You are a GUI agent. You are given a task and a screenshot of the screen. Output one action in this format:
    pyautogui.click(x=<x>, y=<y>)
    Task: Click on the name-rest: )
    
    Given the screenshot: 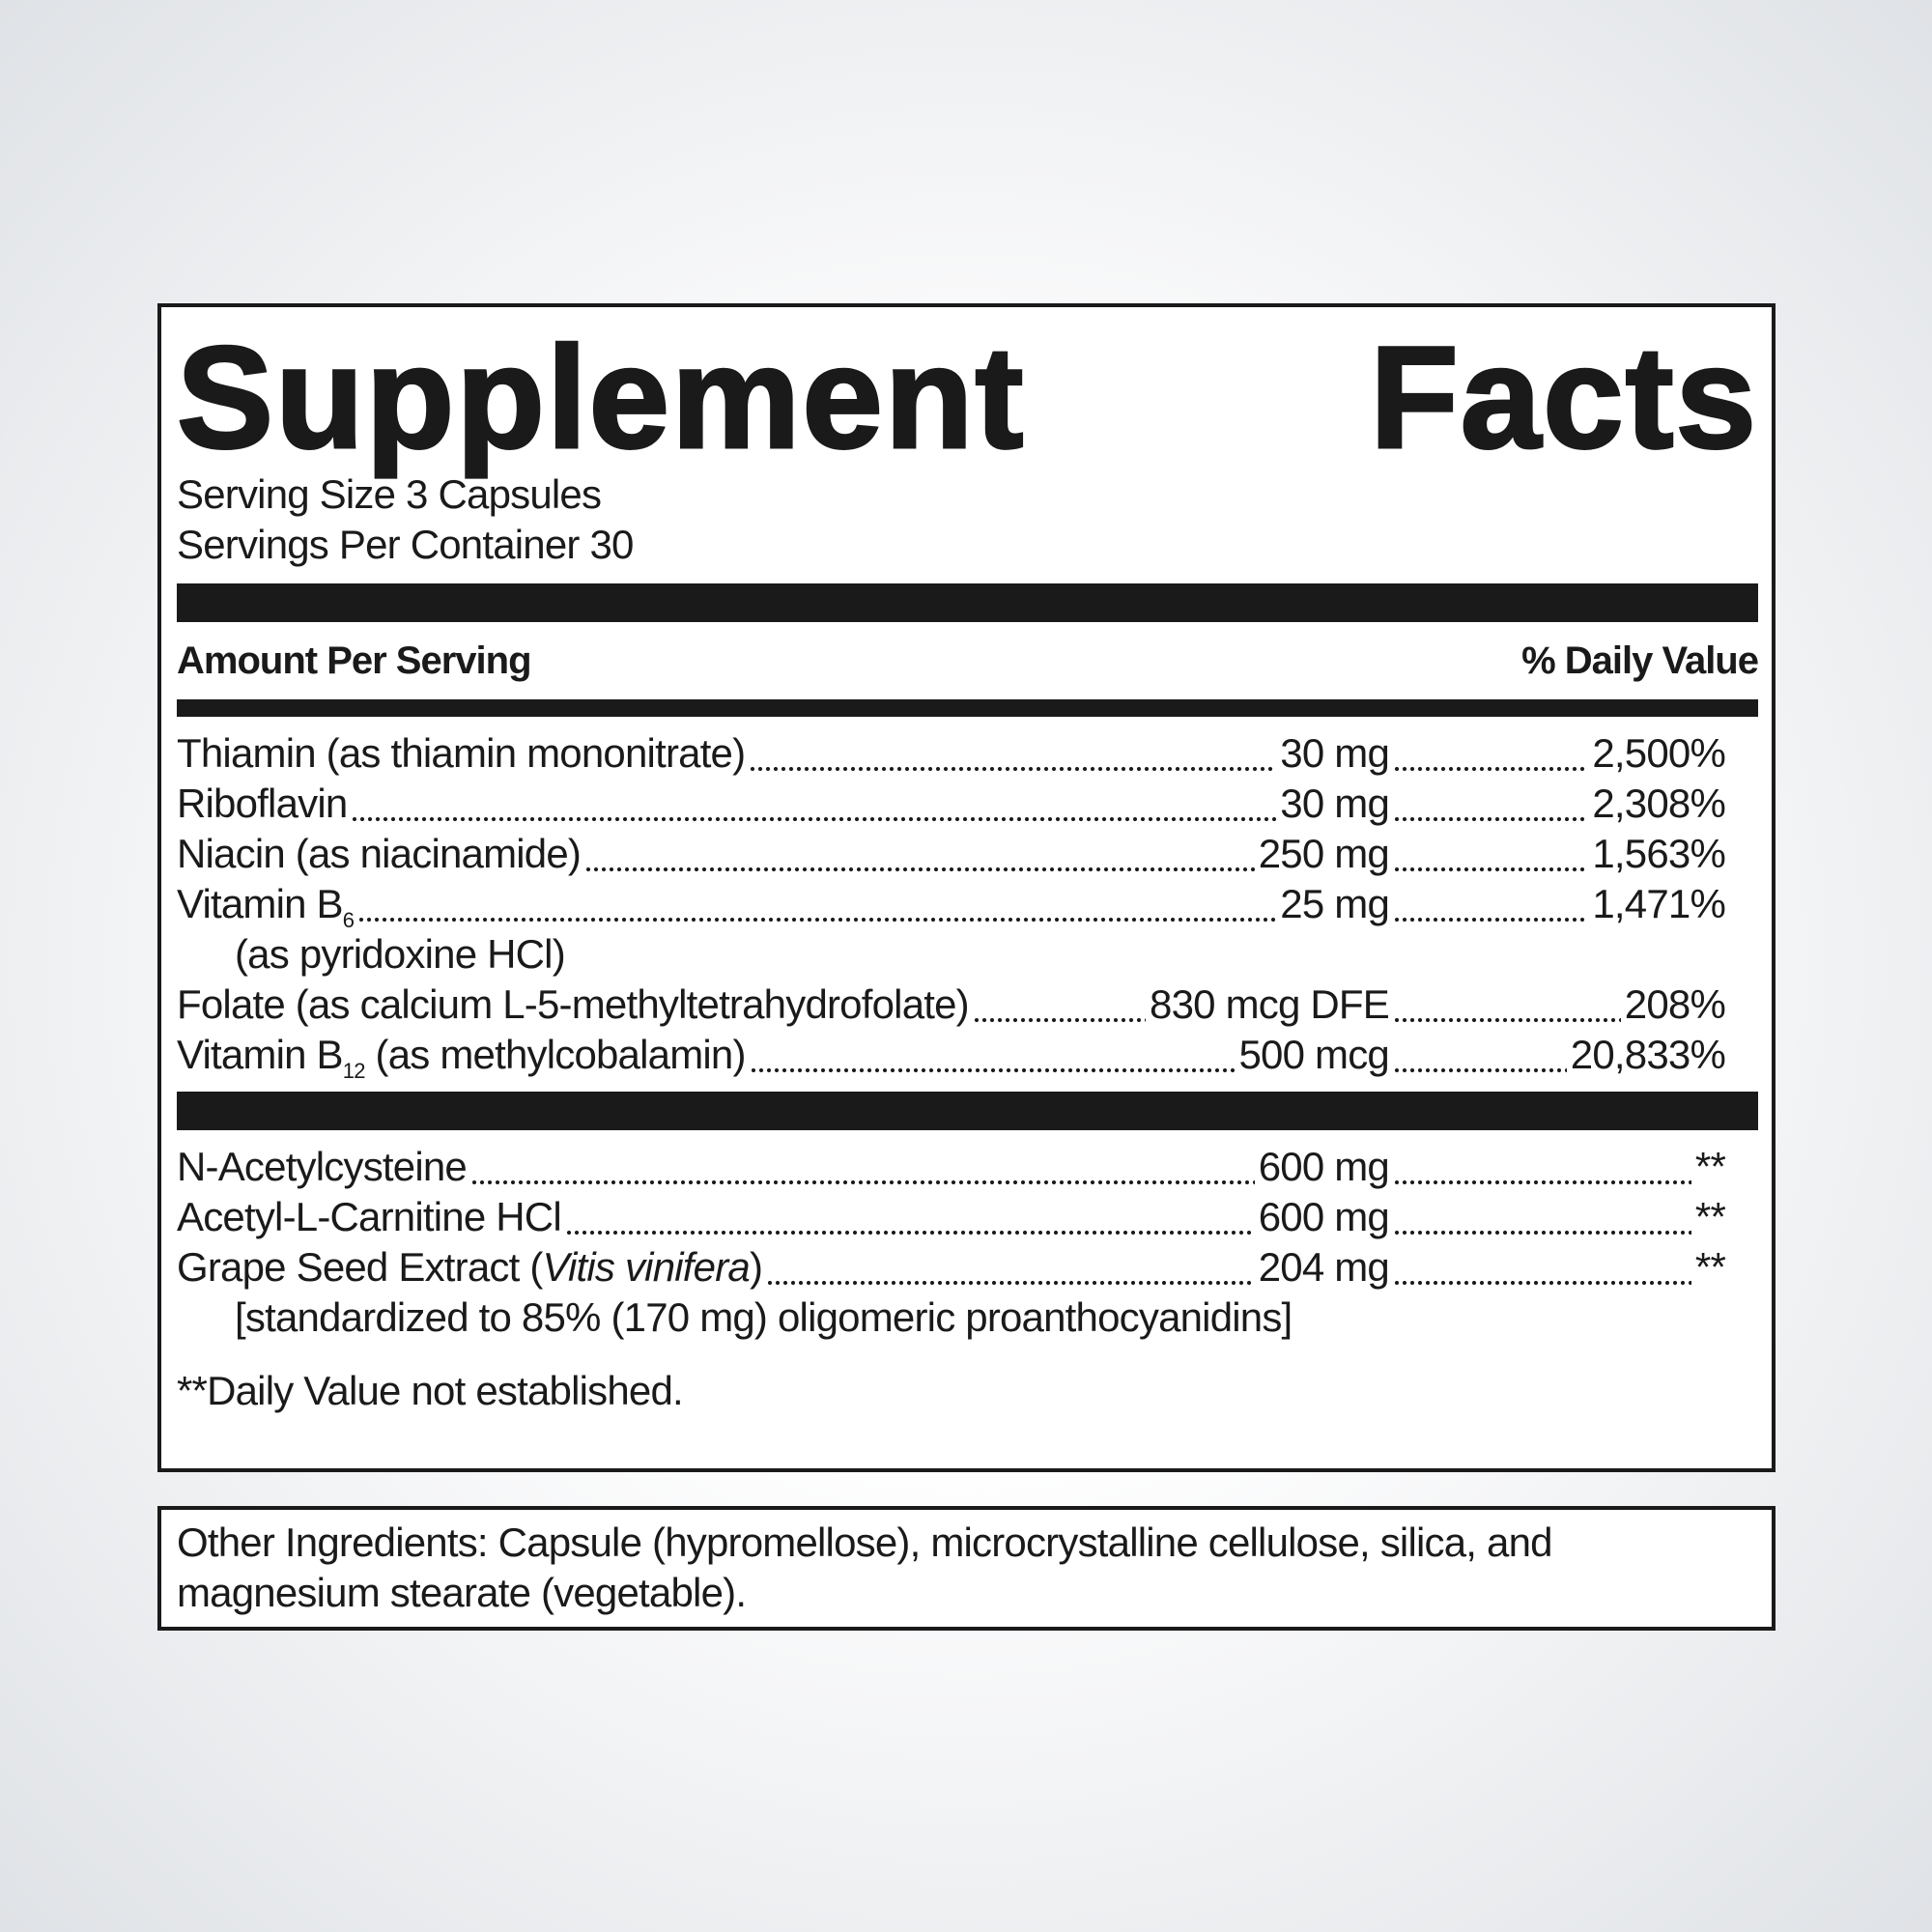 What is the action you would take?
    pyautogui.click(x=756, y=1267)
    